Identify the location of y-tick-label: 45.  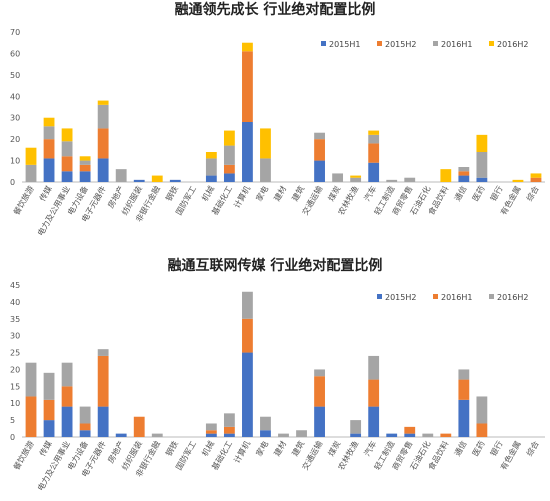
(15, 285).